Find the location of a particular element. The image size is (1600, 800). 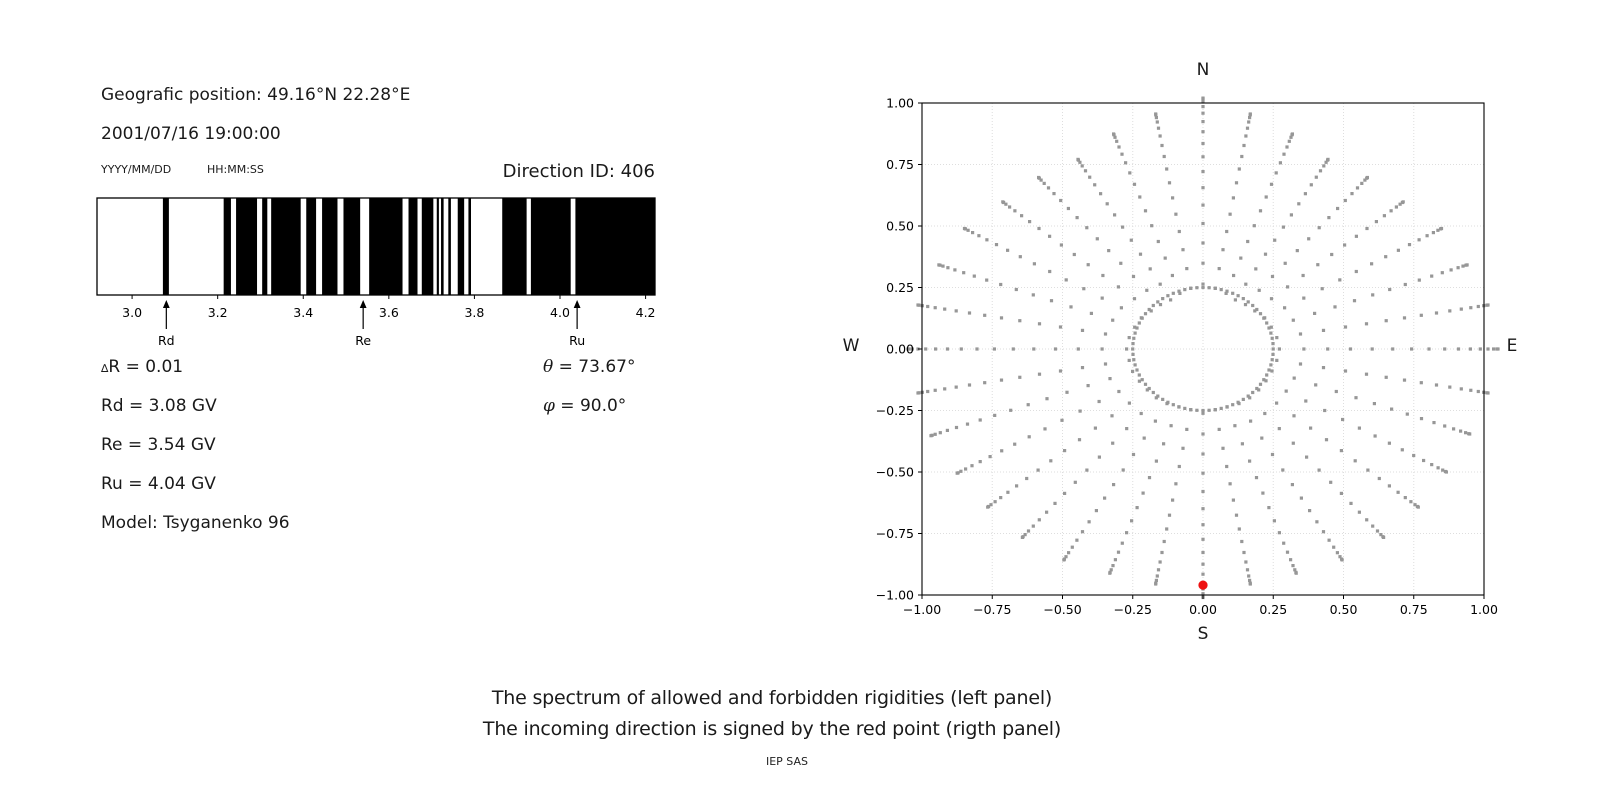

spectrum-frame is located at coordinates (376, 246).